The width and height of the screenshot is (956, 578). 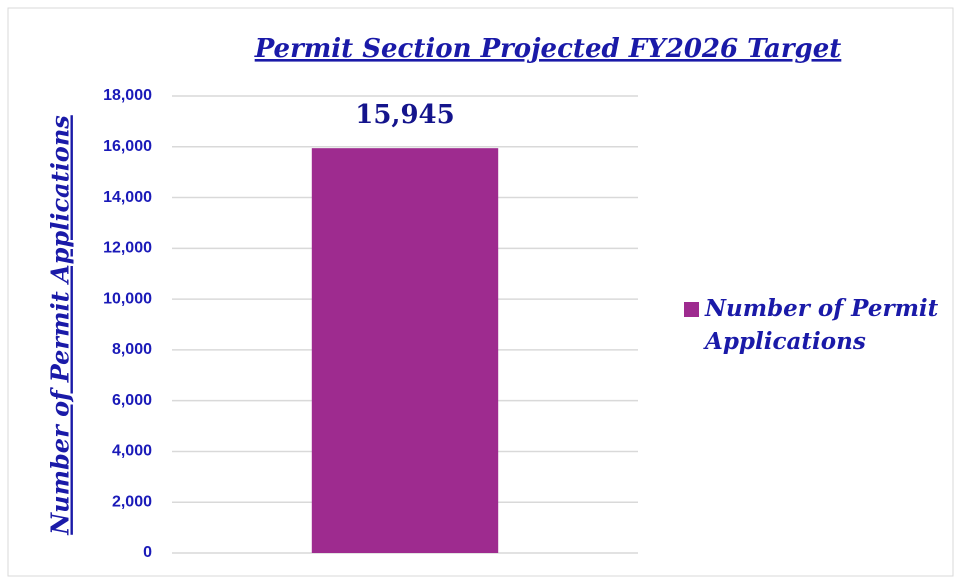 I want to click on bar, so click(x=405, y=350).